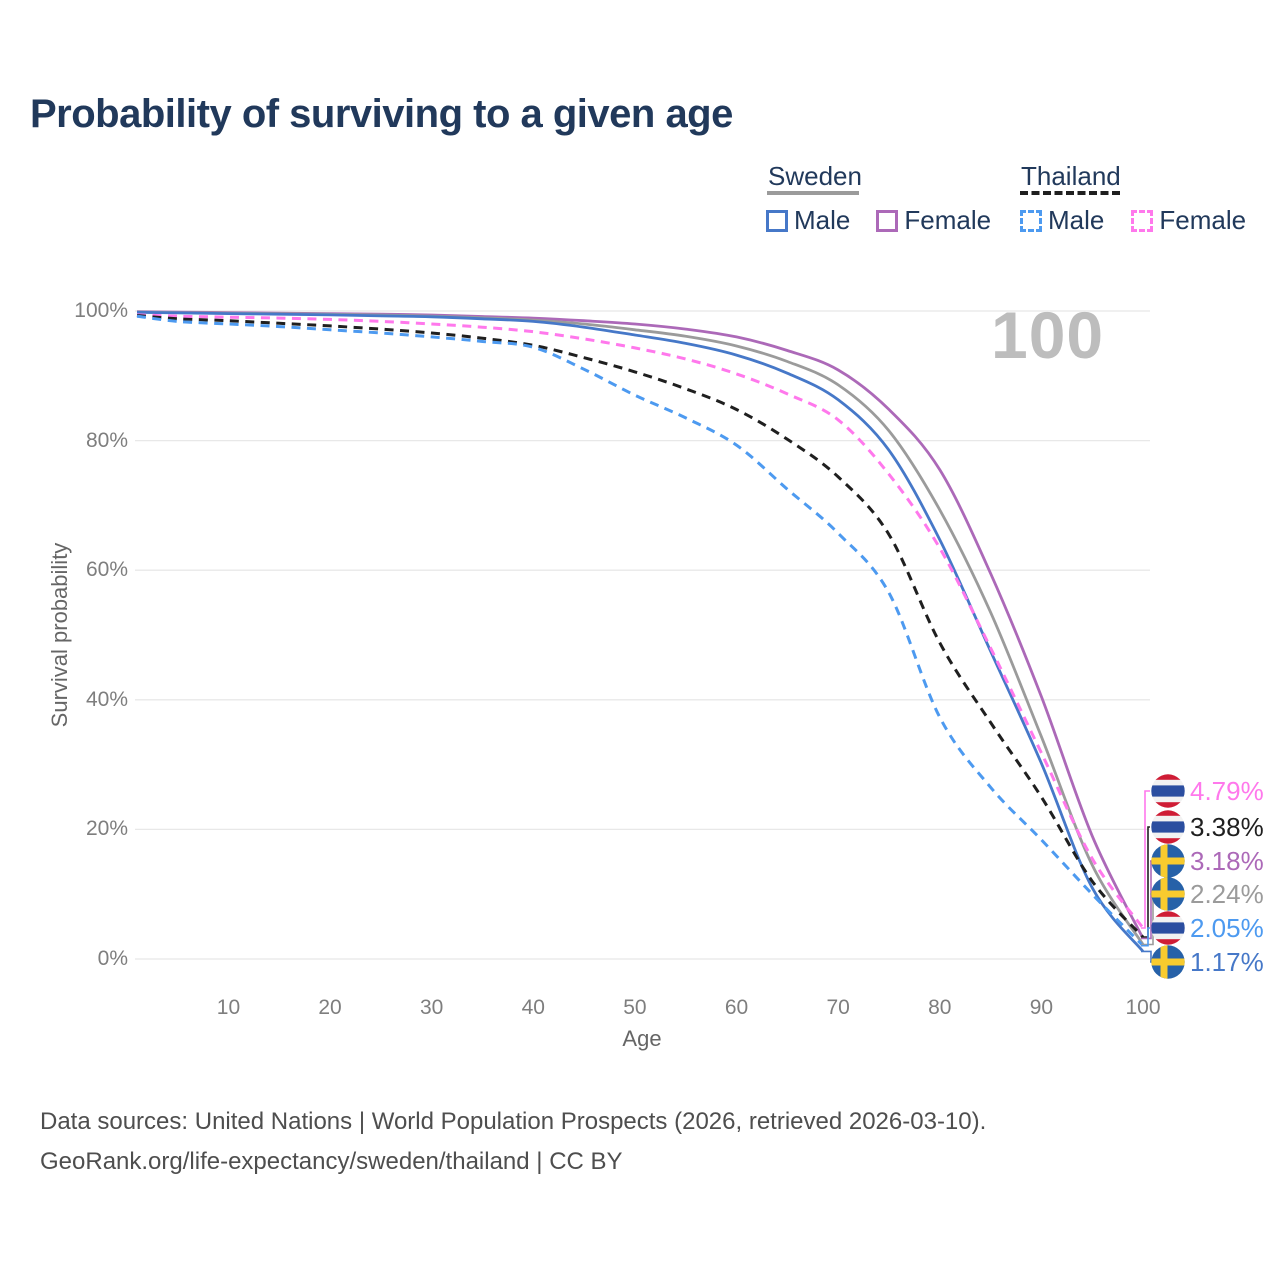  What do you see at coordinates (1227, 827) in the screenshot?
I see `end-label-value: 3.38%` at bounding box center [1227, 827].